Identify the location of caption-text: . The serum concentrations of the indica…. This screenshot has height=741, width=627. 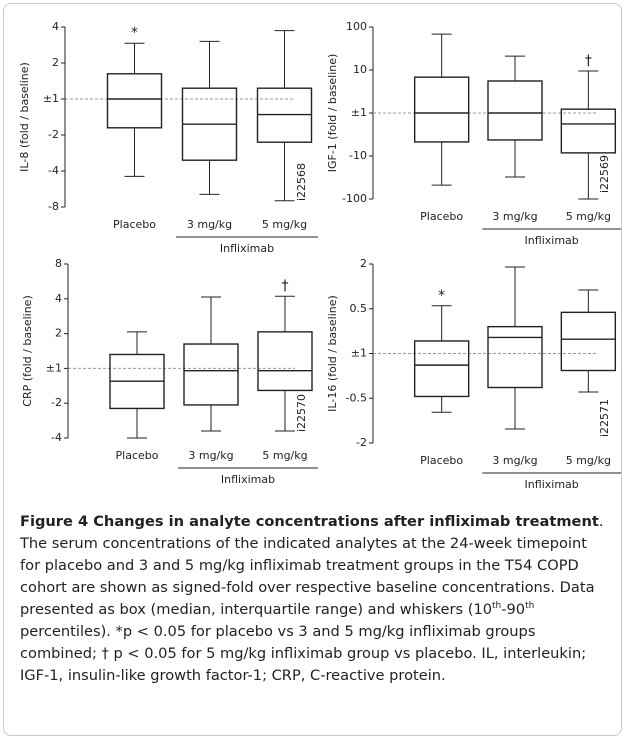
(312, 565).